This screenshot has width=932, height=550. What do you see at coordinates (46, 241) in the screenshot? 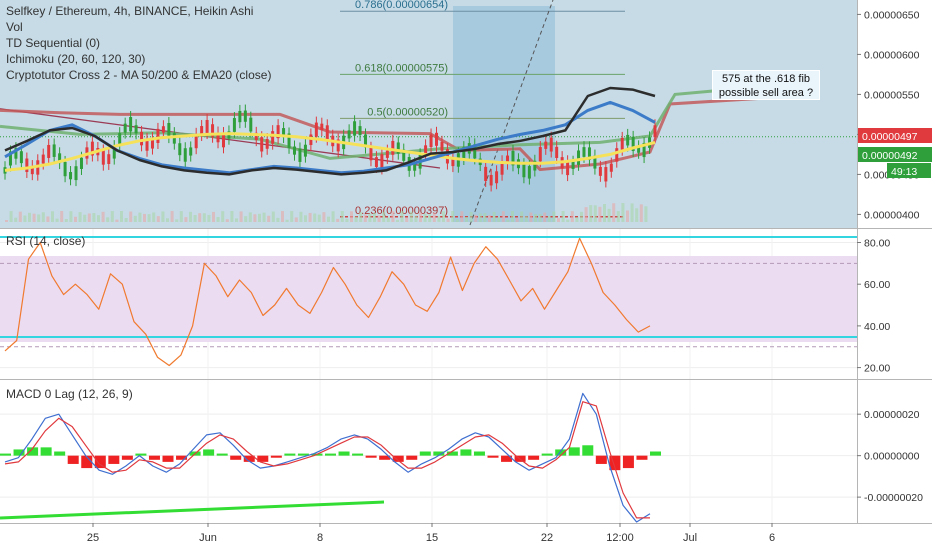
I see `rsi-legend: RSI (14, close)` at bounding box center [46, 241].